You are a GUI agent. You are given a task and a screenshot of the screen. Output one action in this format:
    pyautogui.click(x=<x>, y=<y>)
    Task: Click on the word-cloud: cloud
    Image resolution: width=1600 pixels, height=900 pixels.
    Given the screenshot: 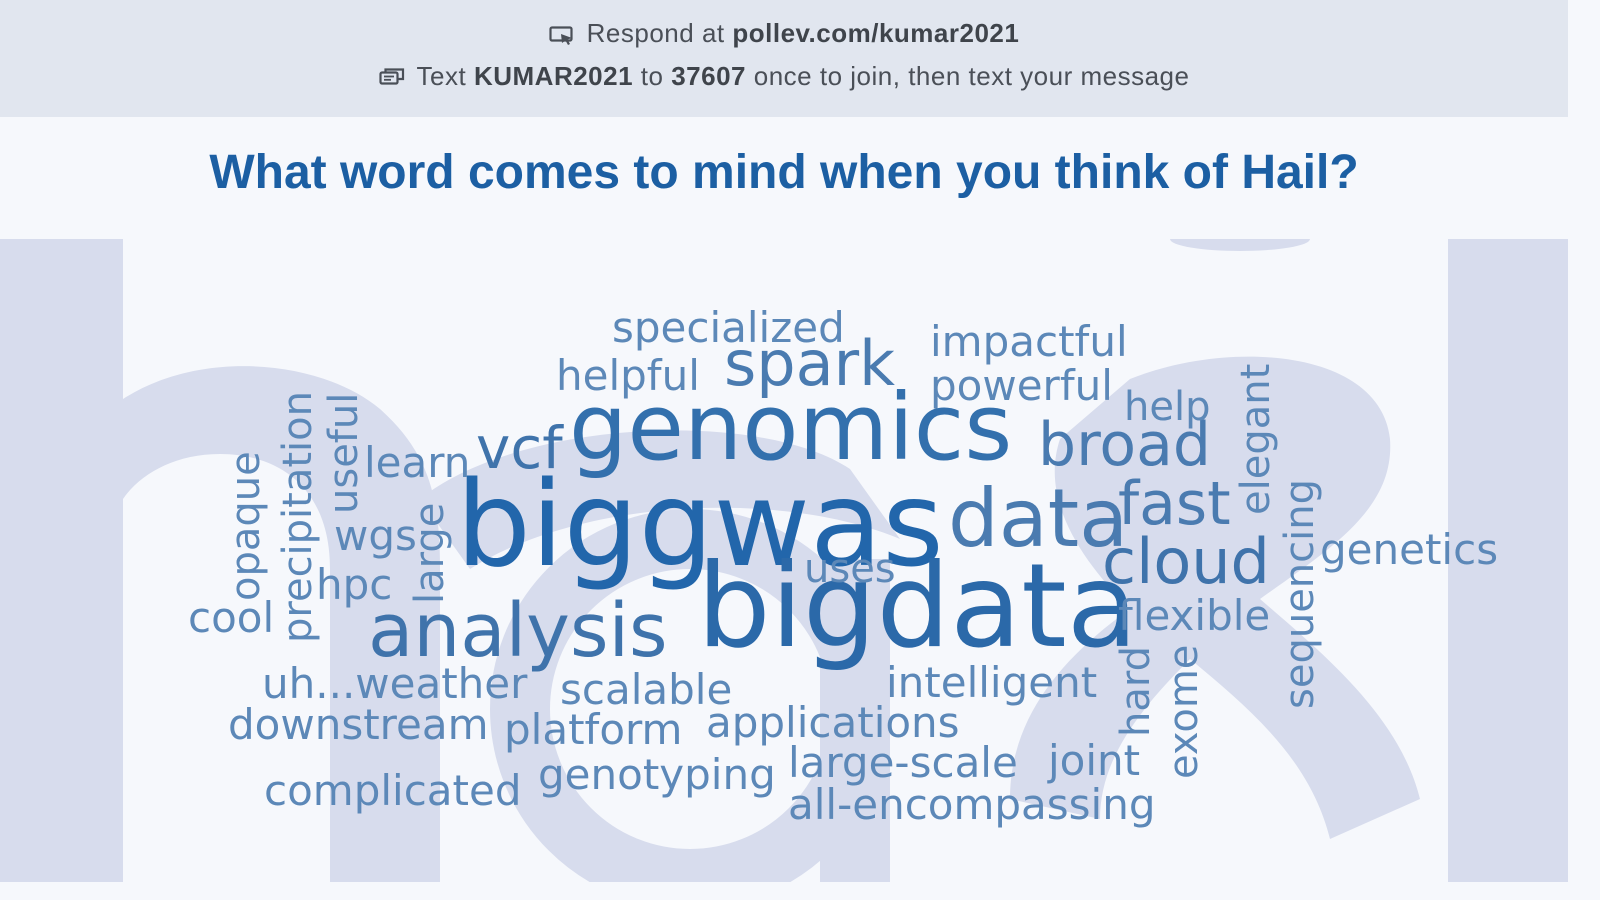 What is the action you would take?
    pyautogui.click(x=1186, y=561)
    